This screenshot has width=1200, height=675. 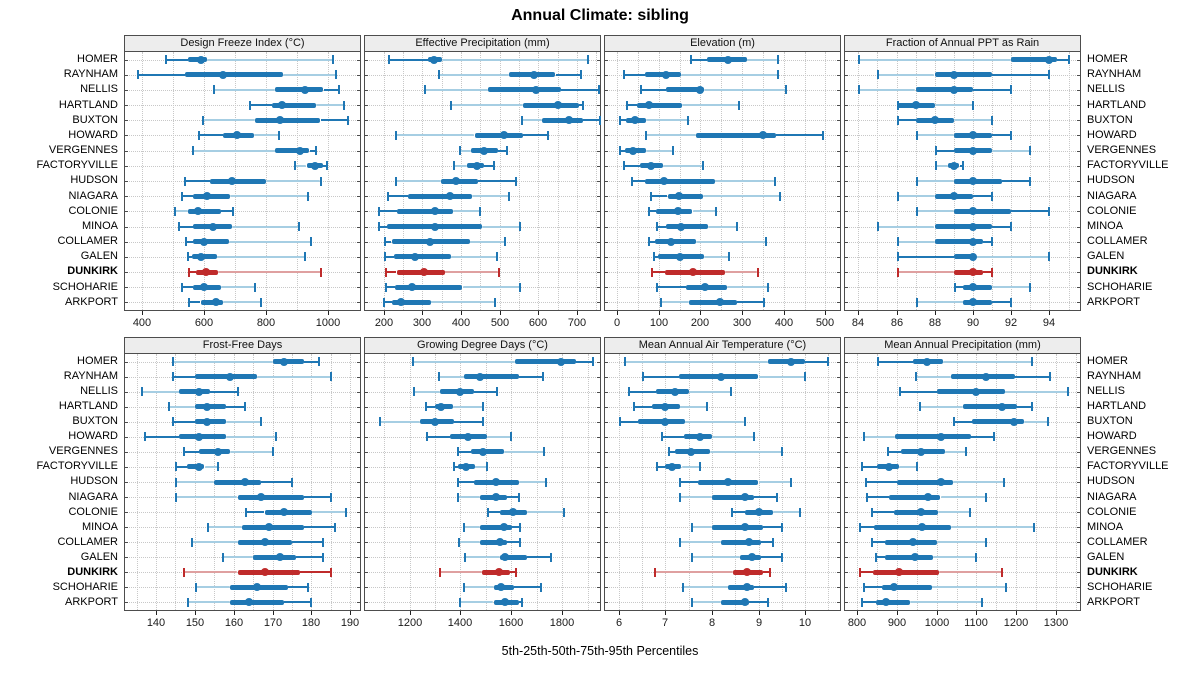 I want to click on axis-tick-label: 9, so click(x=759, y=623).